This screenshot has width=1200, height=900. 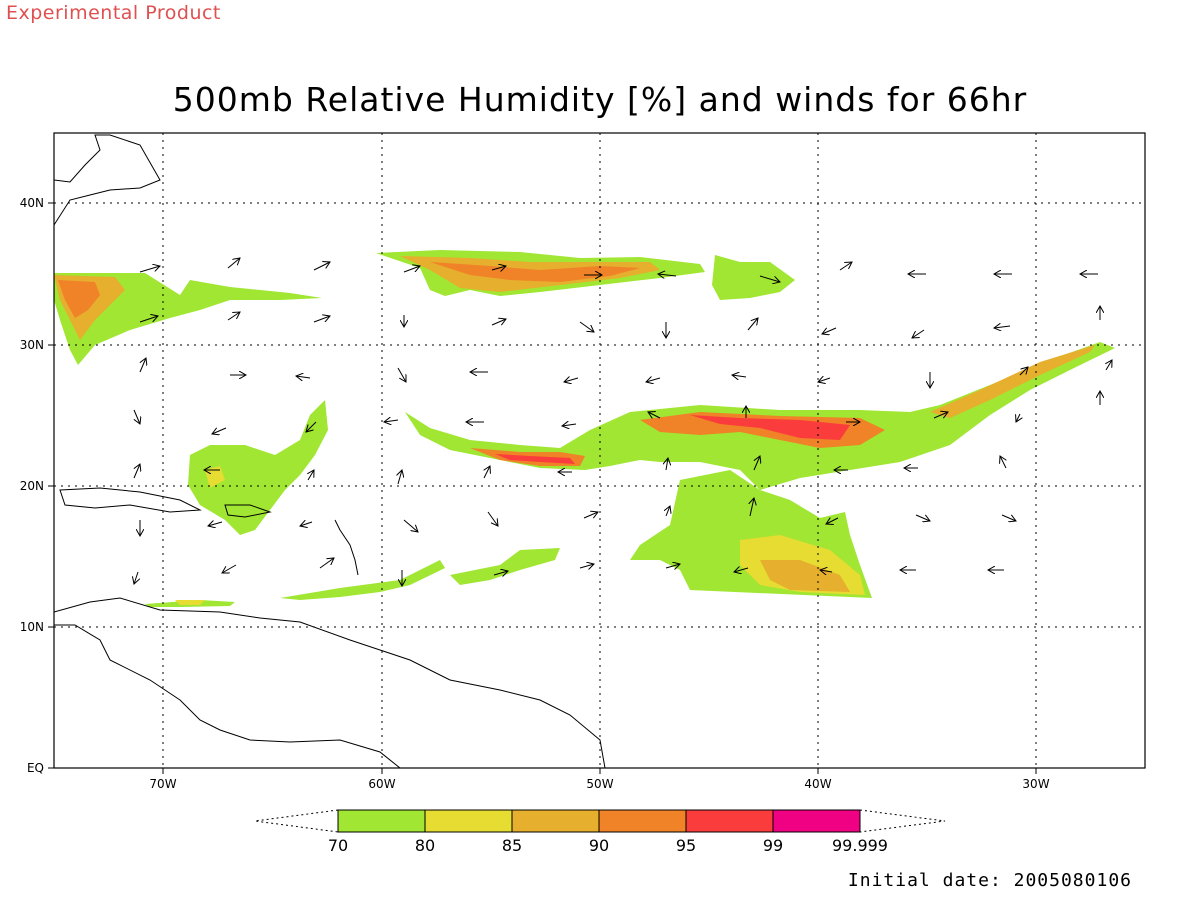 What do you see at coordinates (248, 511) in the screenshot?
I see `coastline-hispaniola` at bounding box center [248, 511].